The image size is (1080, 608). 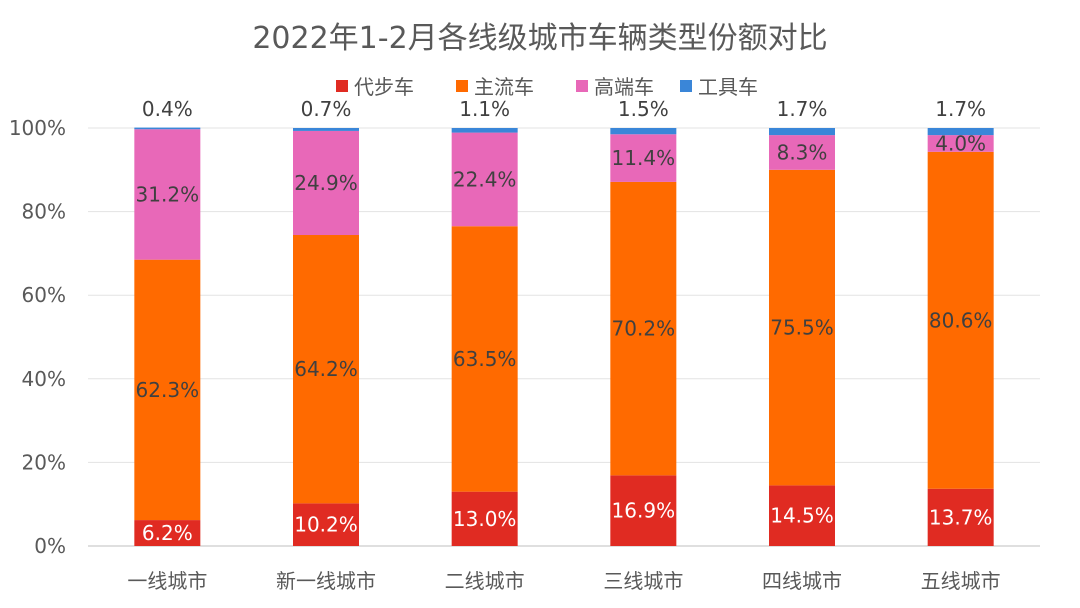 I want to click on data-label-3-4: 1.1%, so click(x=484, y=109).